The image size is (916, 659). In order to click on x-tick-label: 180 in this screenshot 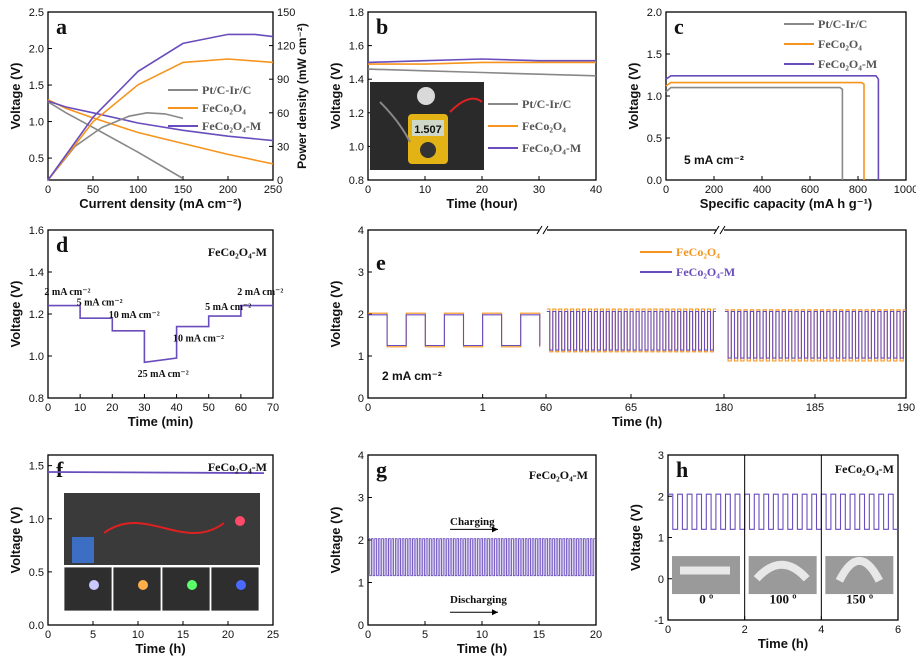, I will do `click(724, 408)`.